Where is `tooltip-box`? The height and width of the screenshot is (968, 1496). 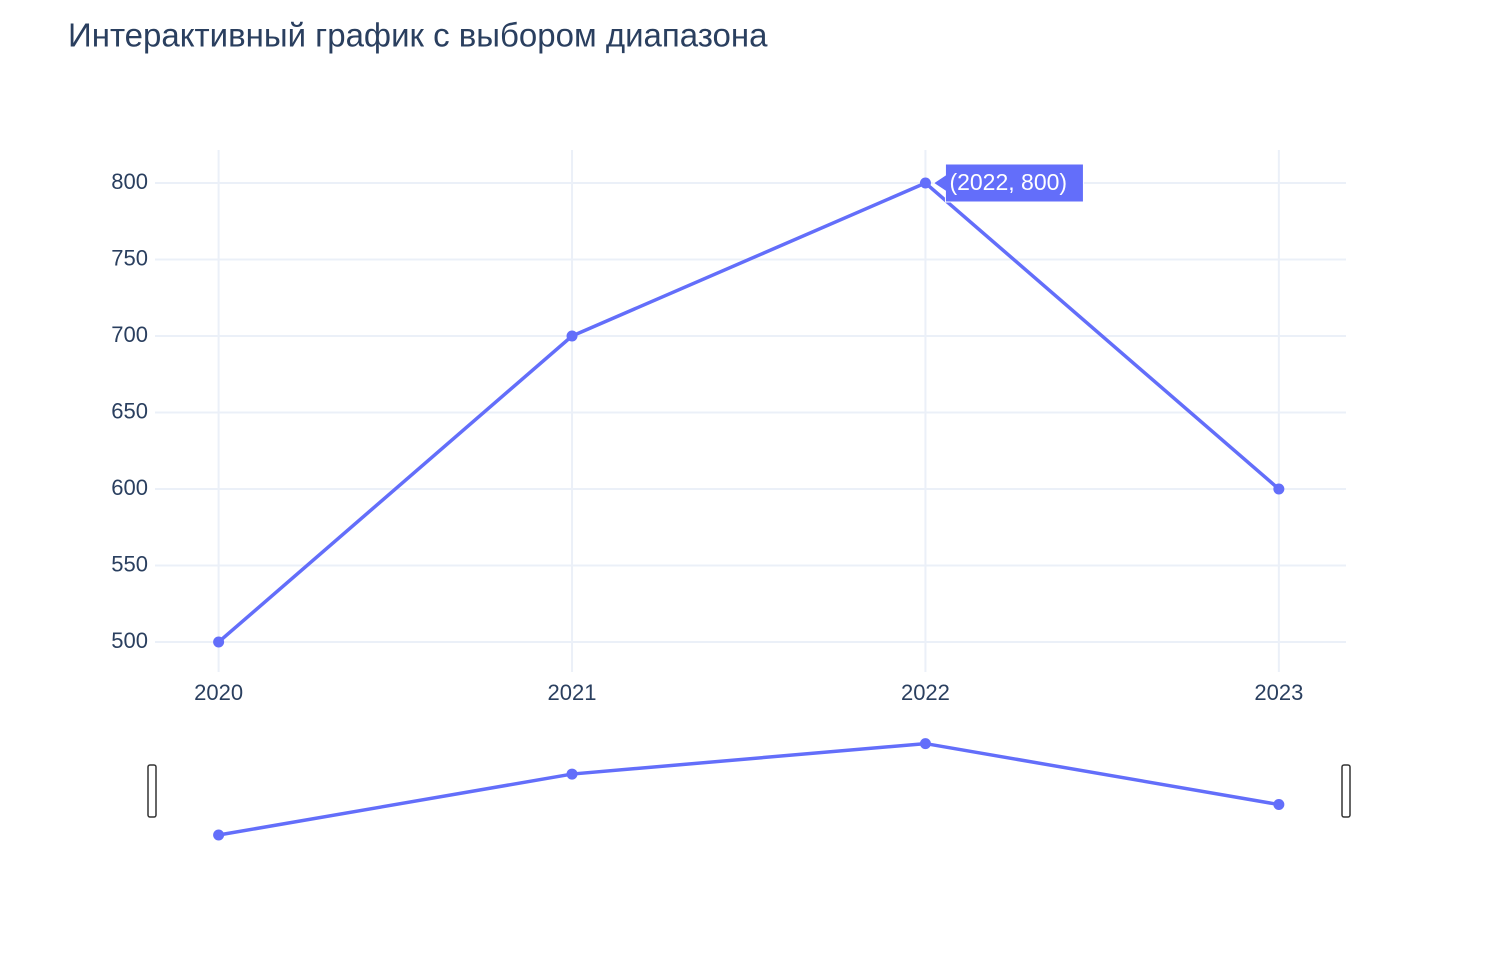
tooltip-box is located at coordinates (1008, 183).